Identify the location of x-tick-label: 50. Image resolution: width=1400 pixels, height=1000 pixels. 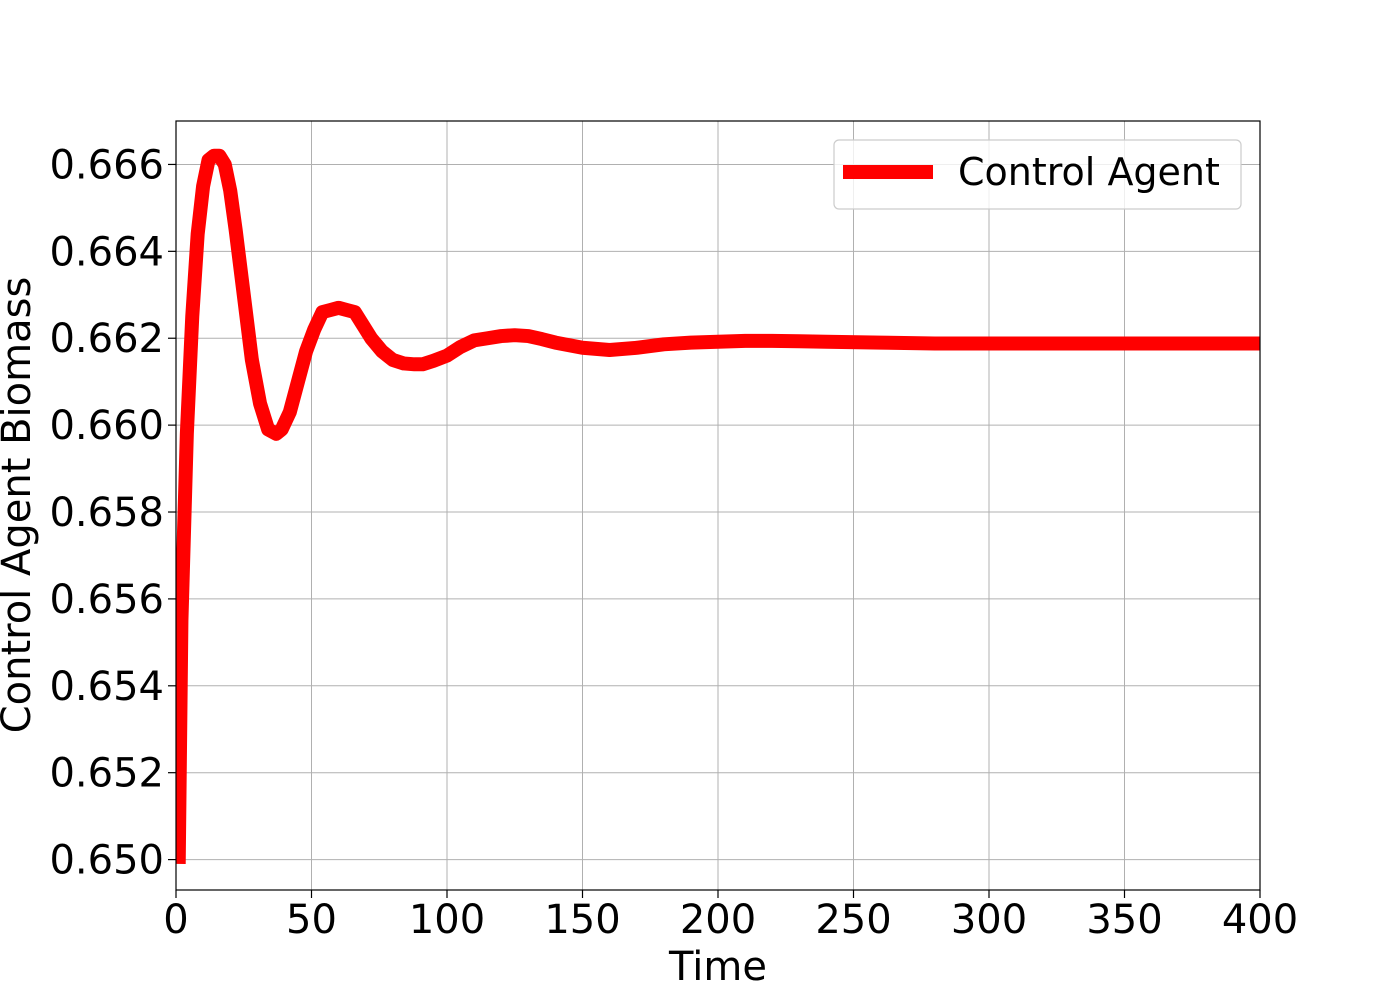
(311, 920).